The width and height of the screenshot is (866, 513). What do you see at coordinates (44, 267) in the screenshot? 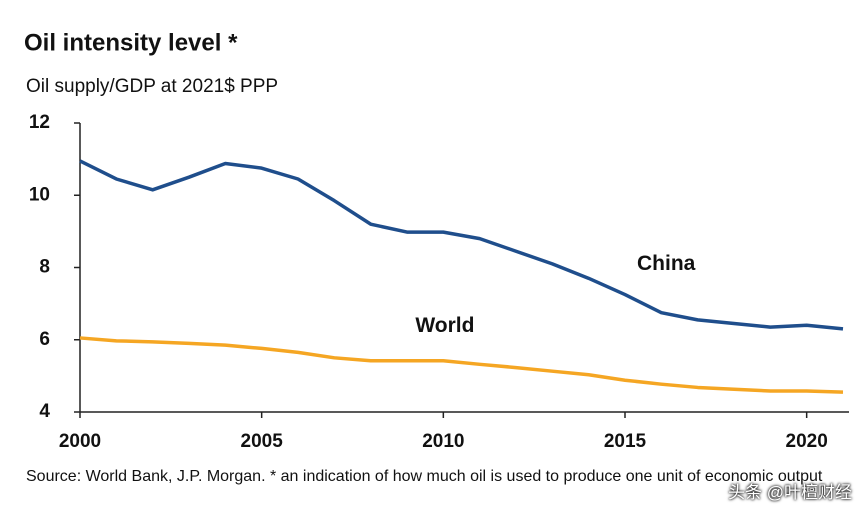
I see `y-tick-label: 8` at bounding box center [44, 267].